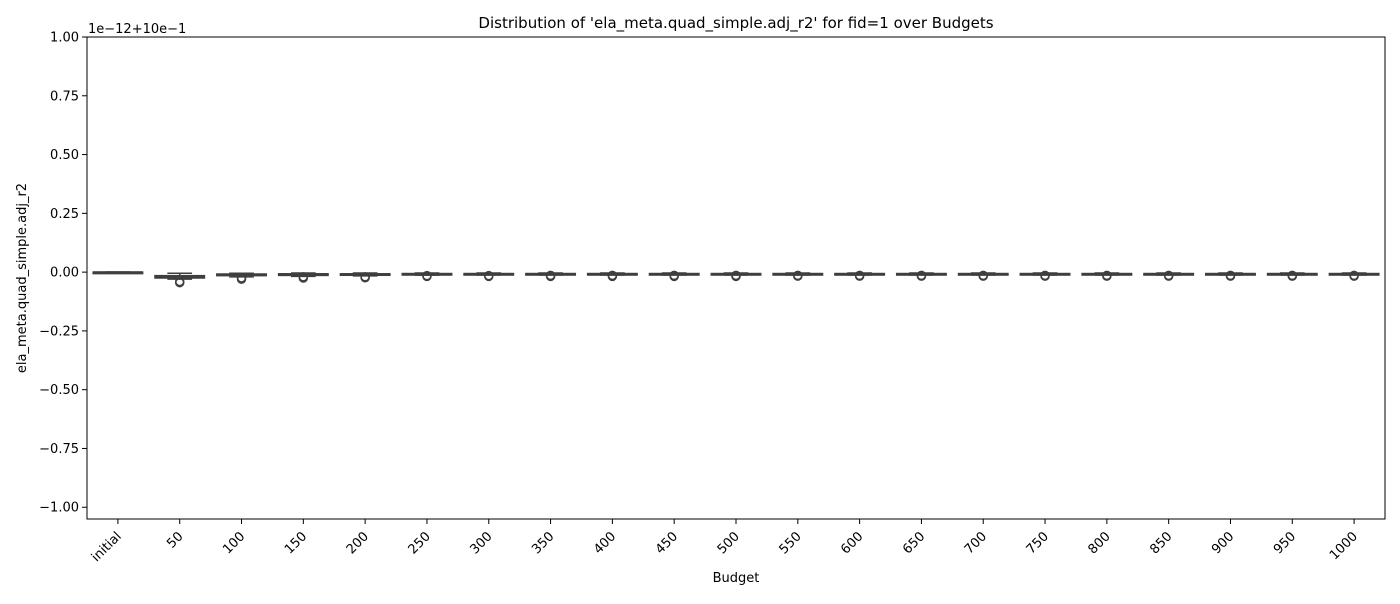 This screenshot has width=1400, height=604. Describe the element at coordinates (64, 214) in the screenshot. I see `y-tick-label: 0.25` at that location.